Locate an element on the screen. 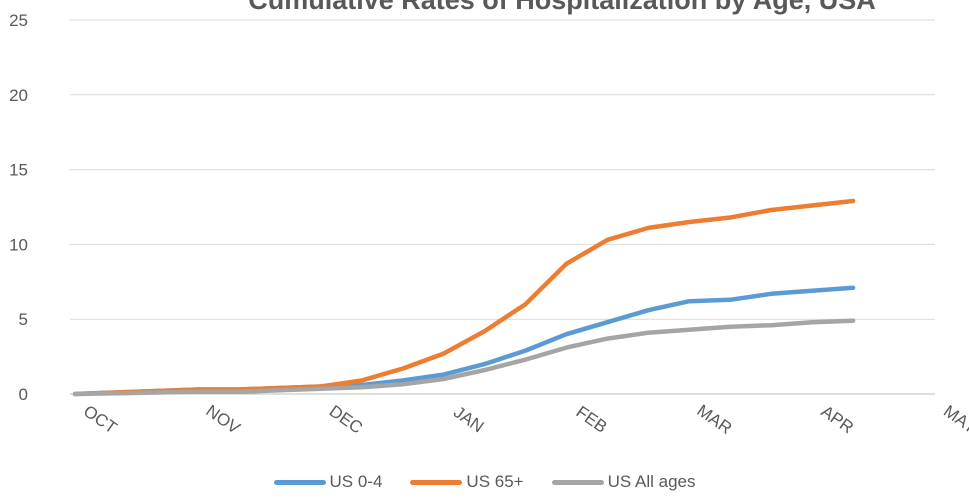 The image size is (969, 502). x-tick-label: DEC is located at coordinates (346, 419).